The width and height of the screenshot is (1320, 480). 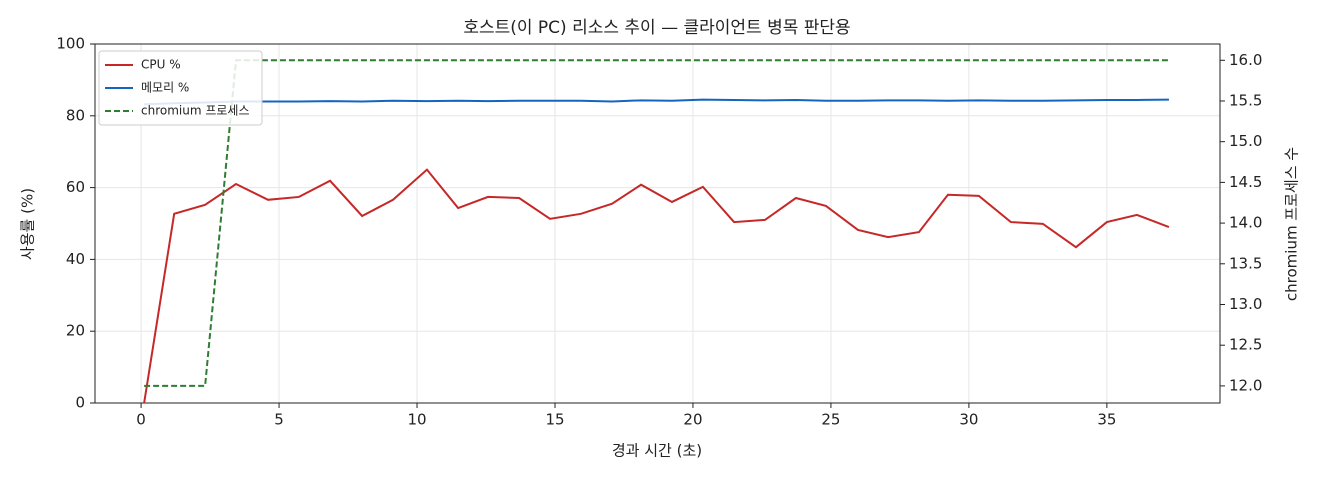 I want to click on x-tick-label: 20, so click(x=692, y=420).